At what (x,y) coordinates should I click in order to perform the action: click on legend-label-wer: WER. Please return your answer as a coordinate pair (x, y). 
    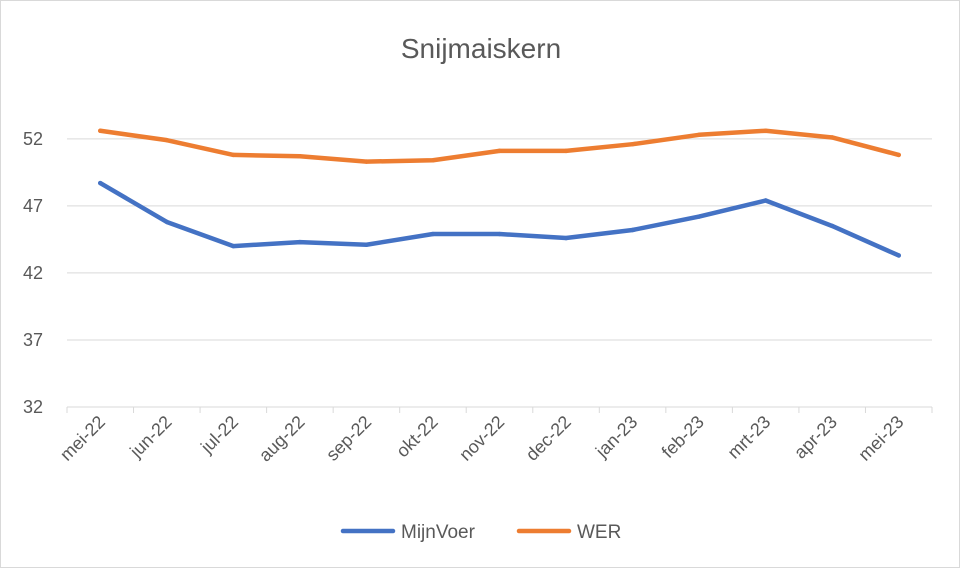
    Looking at the image, I should click on (599, 532).